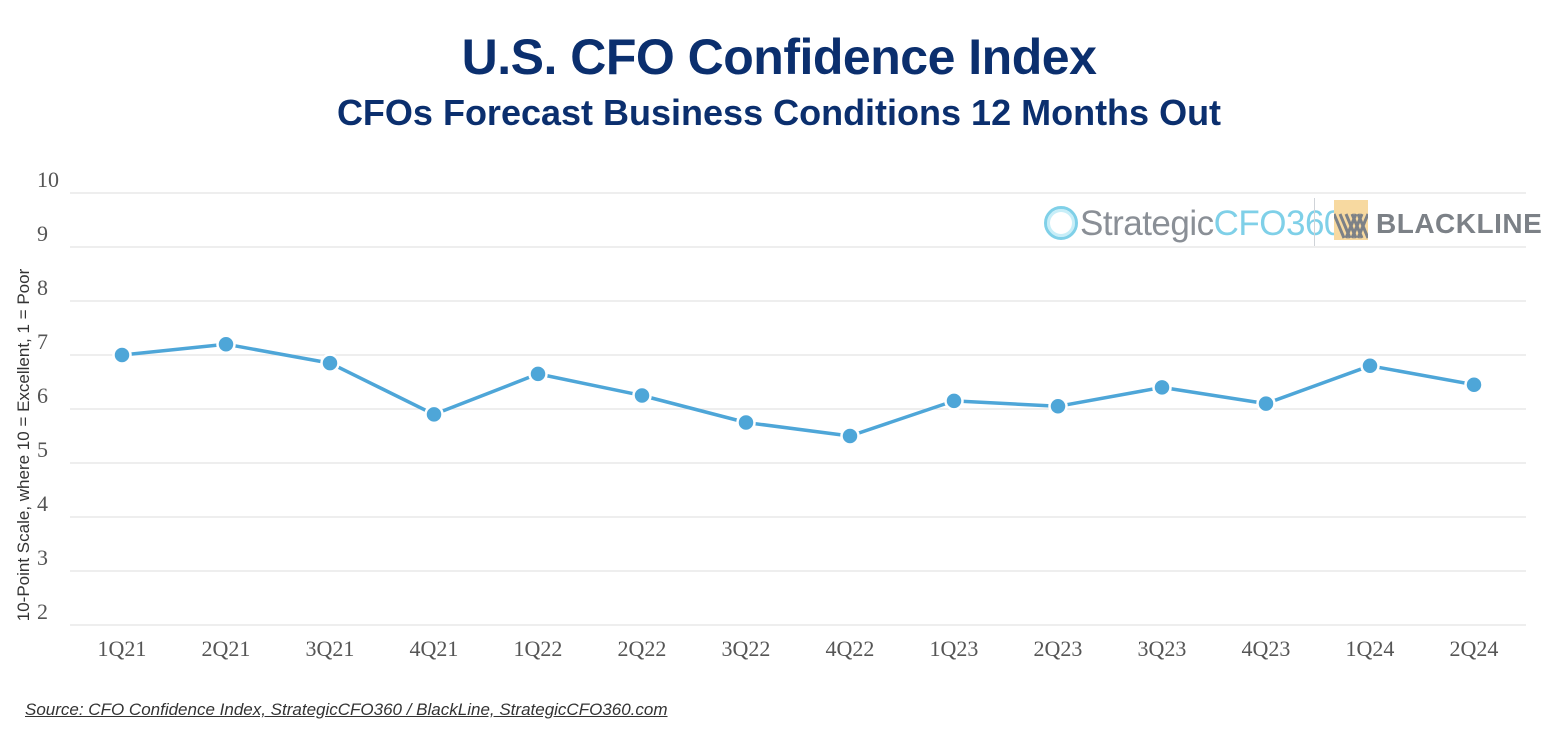 This screenshot has width=1558, height=740. What do you see at coordinates (48, 179) in the screenshot?
I see `y-tick-label: 10` at bounding box center [48, 179].